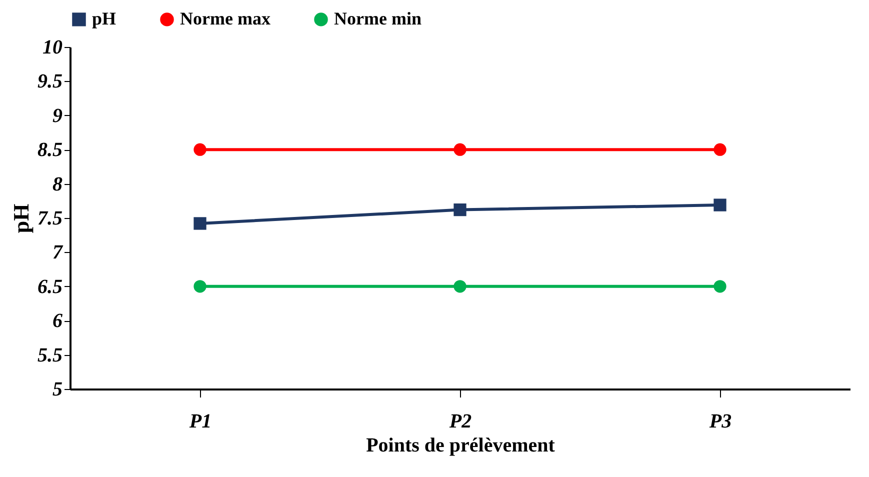 The width and height of the screenshot is (869, 477). I want to click on y-tick-label: 6, so click(57, 321).